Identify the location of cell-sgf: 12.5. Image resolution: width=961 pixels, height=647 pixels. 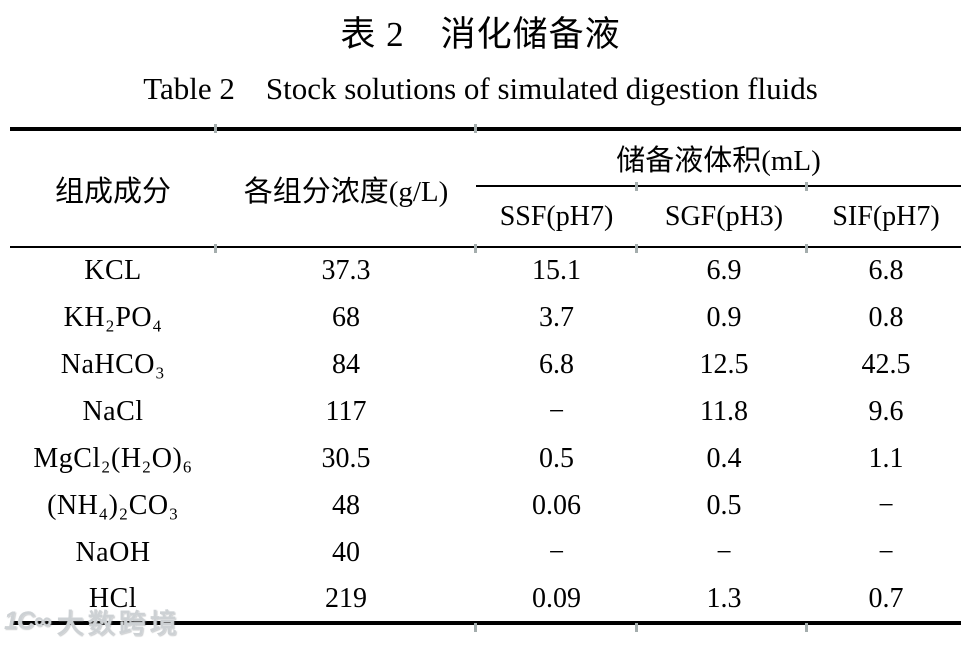
(724, 364).